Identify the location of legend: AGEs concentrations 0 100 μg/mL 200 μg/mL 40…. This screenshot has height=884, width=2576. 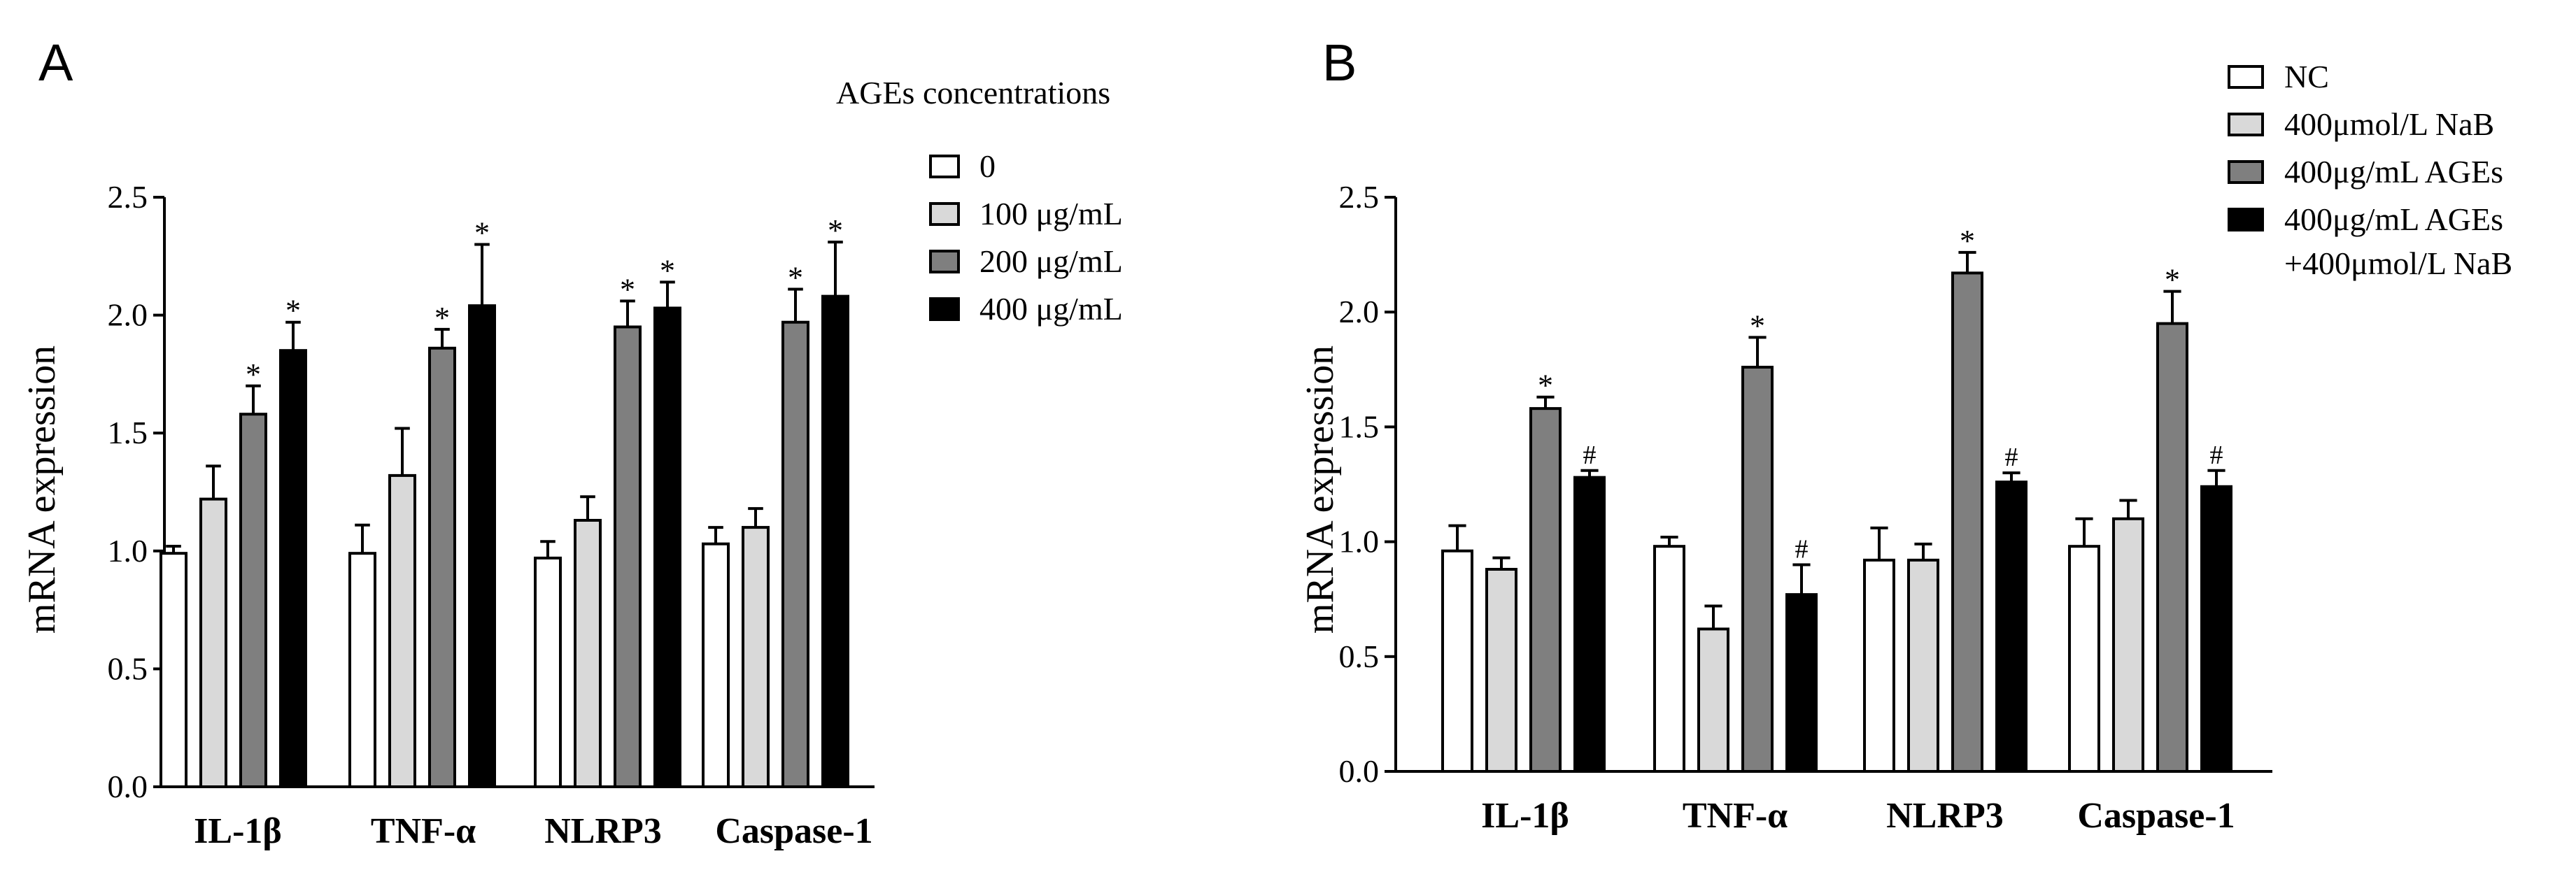
(979, 201).